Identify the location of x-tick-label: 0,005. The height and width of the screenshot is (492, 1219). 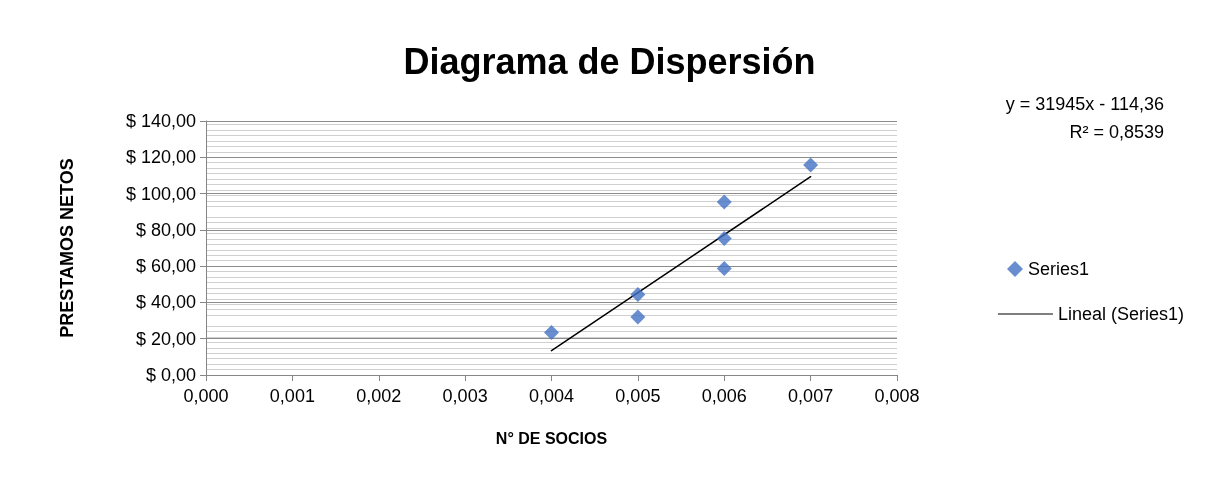
(638, 396).